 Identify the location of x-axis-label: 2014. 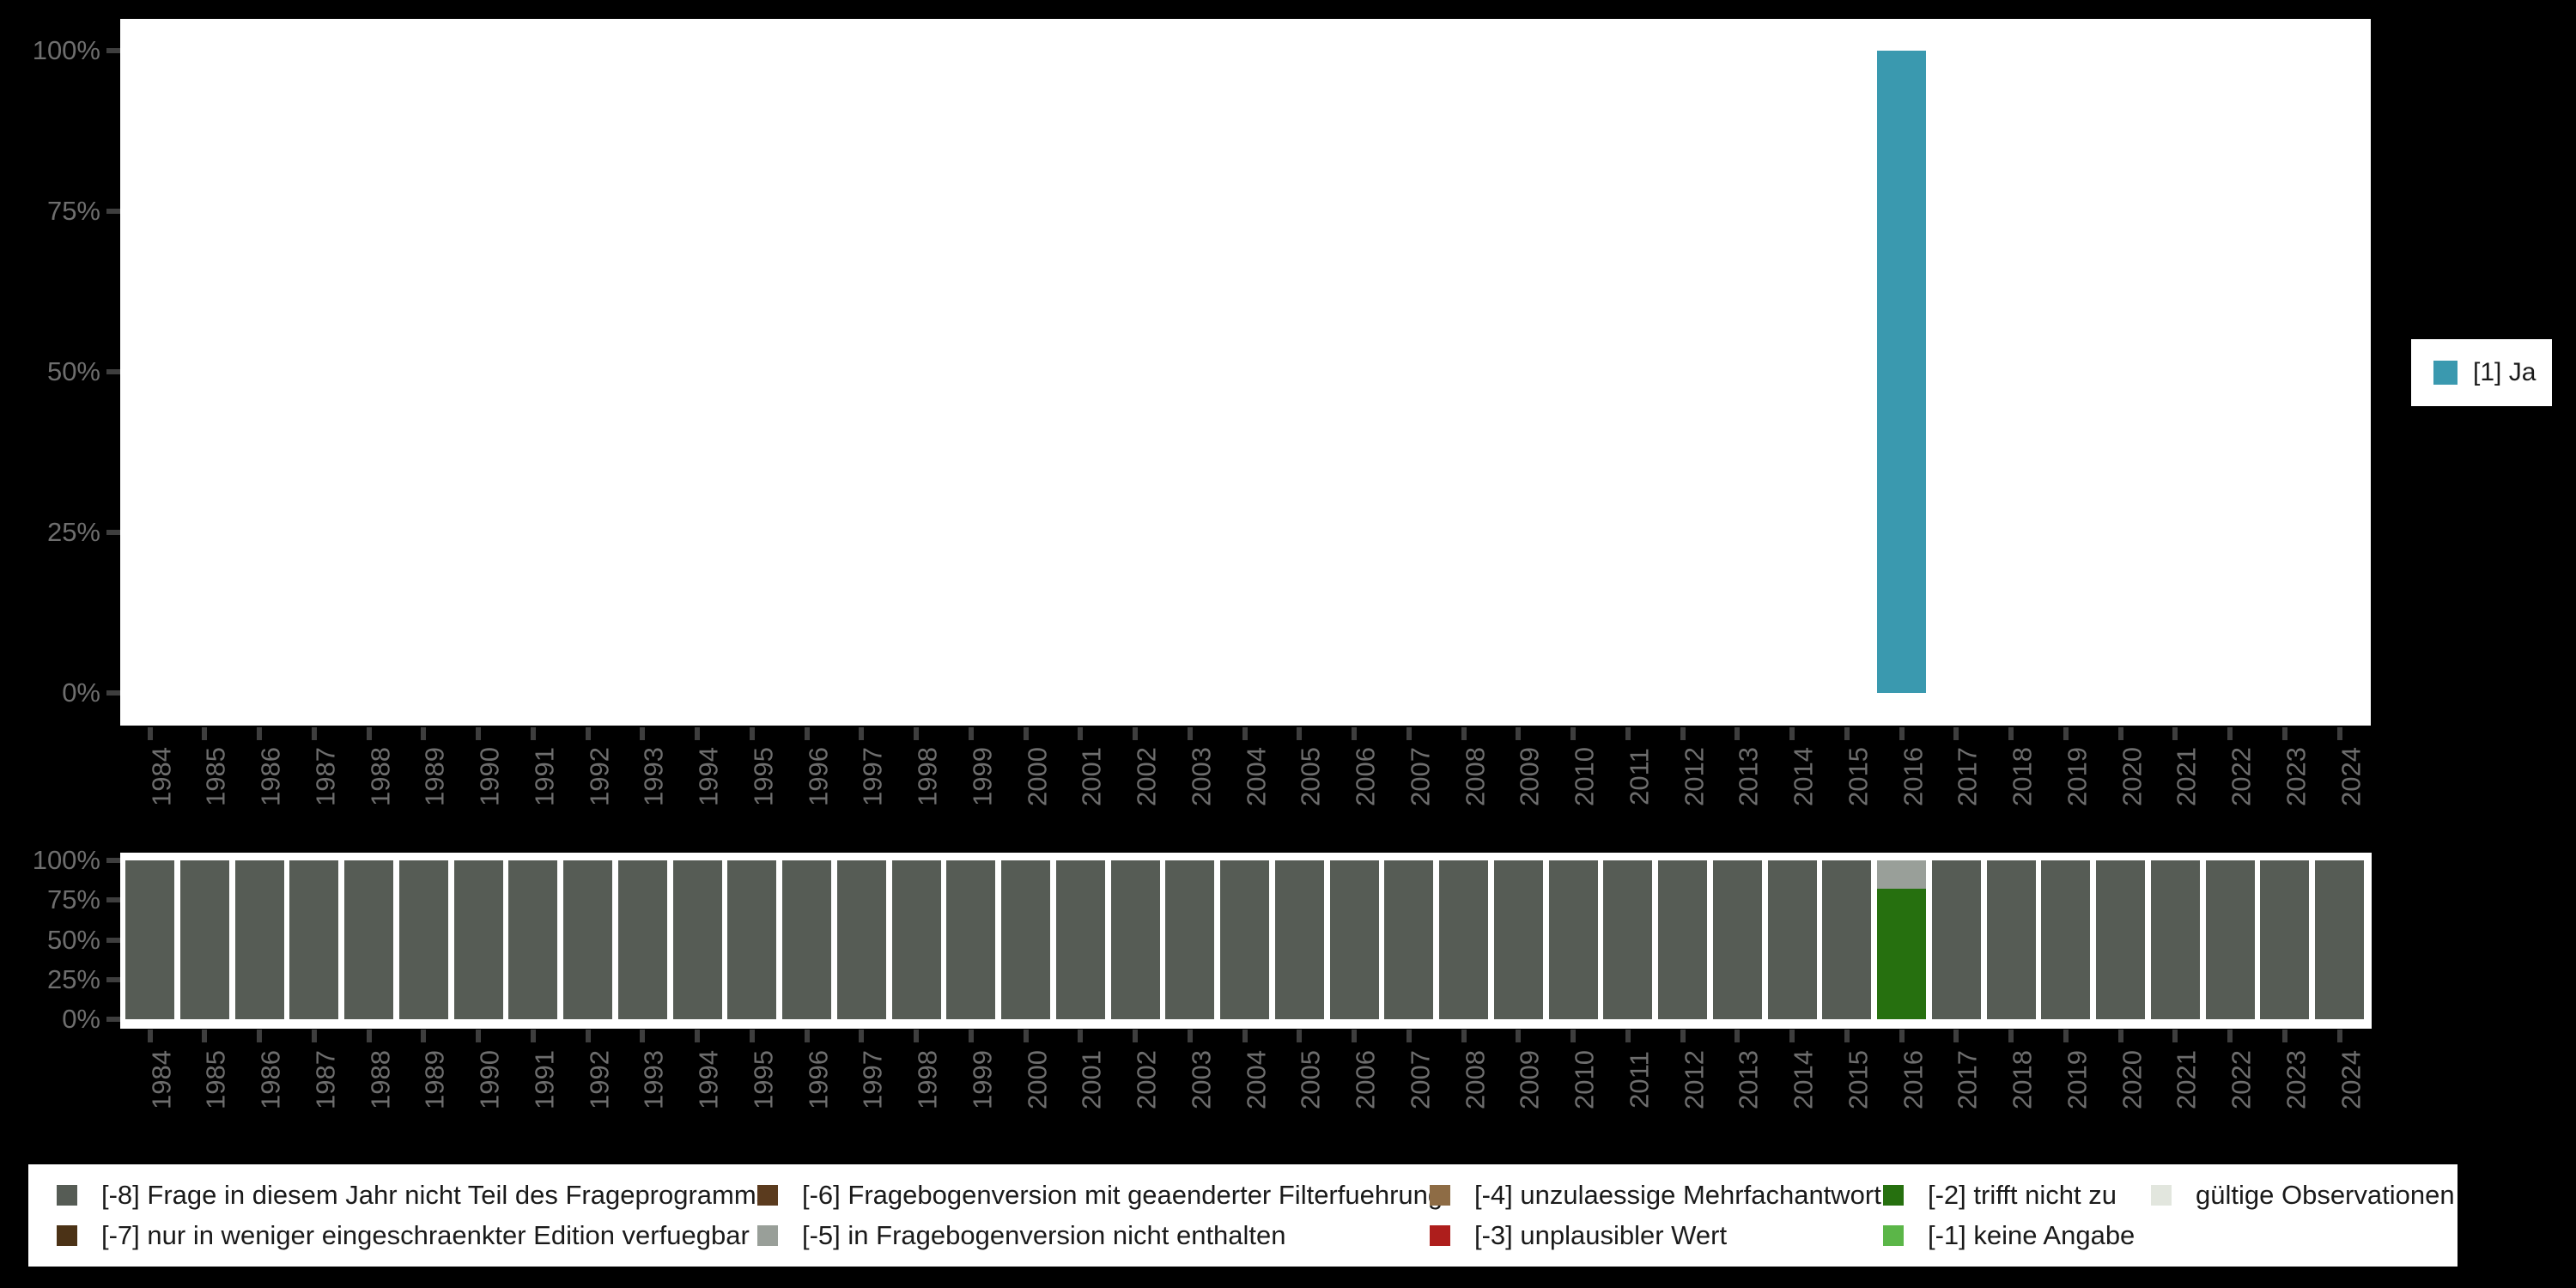
(1804, 1079).